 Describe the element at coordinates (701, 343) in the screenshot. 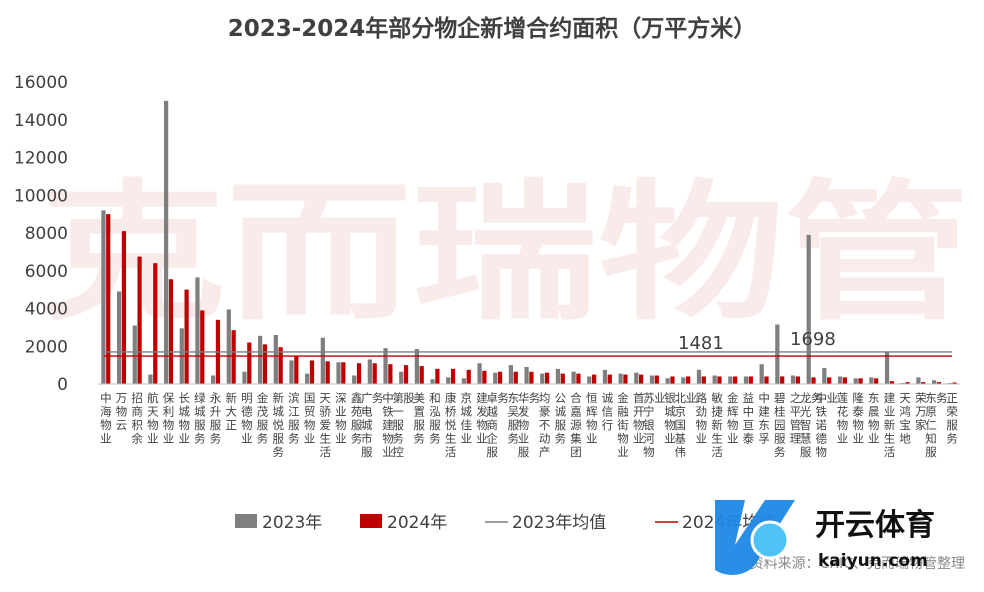

I see `mean-value-label: 1481` at that location.